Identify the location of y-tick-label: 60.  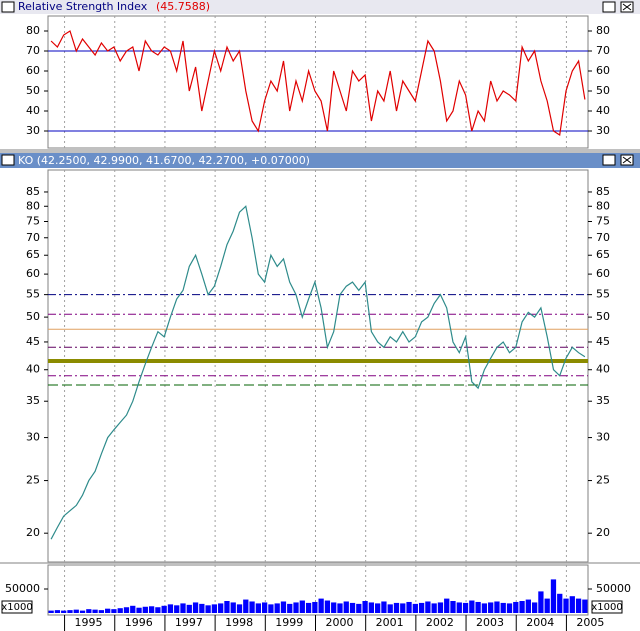
(603, 70).